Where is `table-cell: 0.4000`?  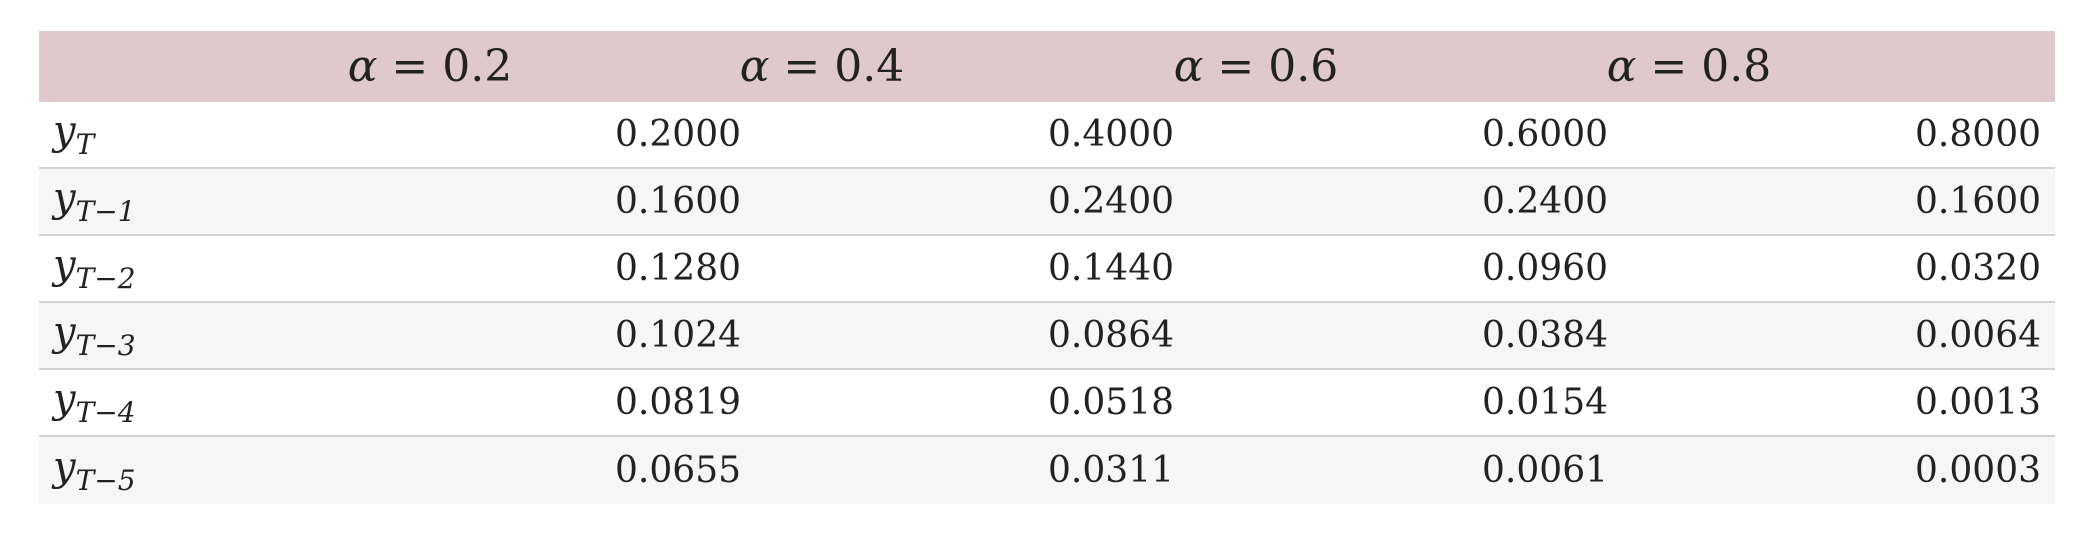
table-cell: 0.4000 is located at coordinates (1111, 134).